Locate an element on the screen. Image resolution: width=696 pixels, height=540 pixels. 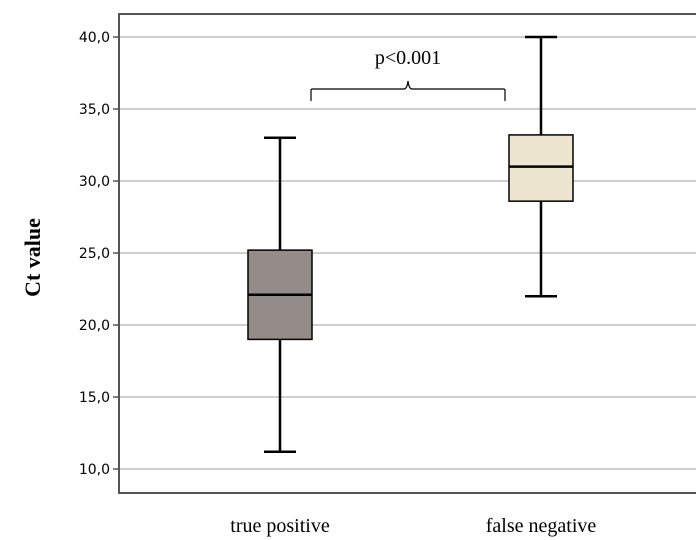
x-category-label: false negative is located at coordinates (541, 526).